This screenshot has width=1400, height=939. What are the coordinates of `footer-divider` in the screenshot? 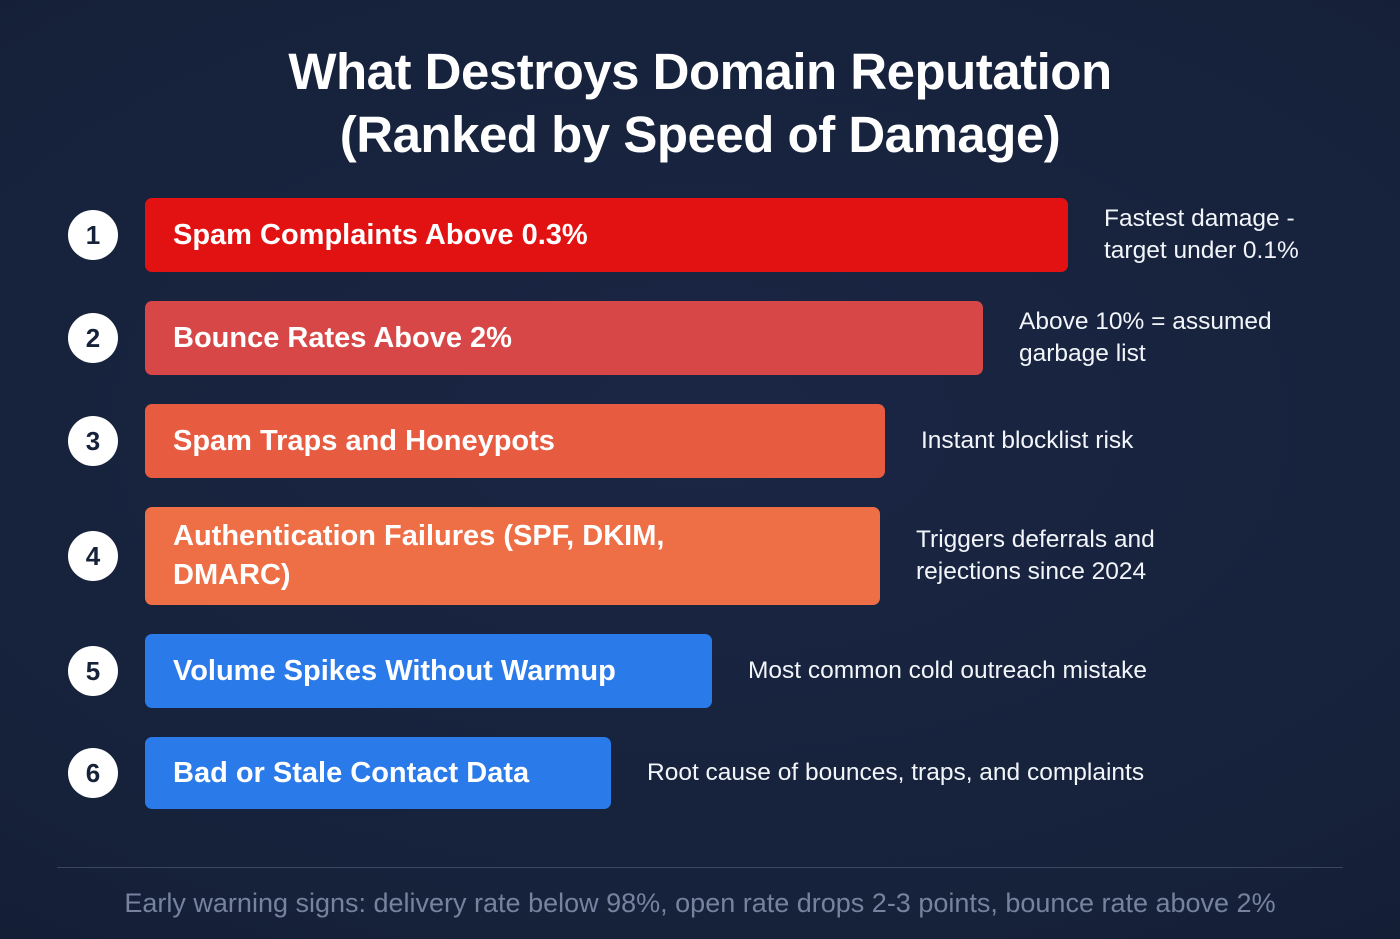 It's located at (700, 867).